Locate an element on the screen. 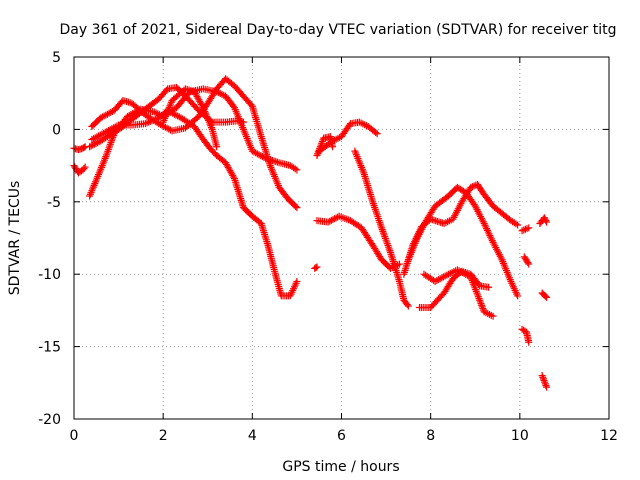  series-track-q is located at coordinates (525, 229).